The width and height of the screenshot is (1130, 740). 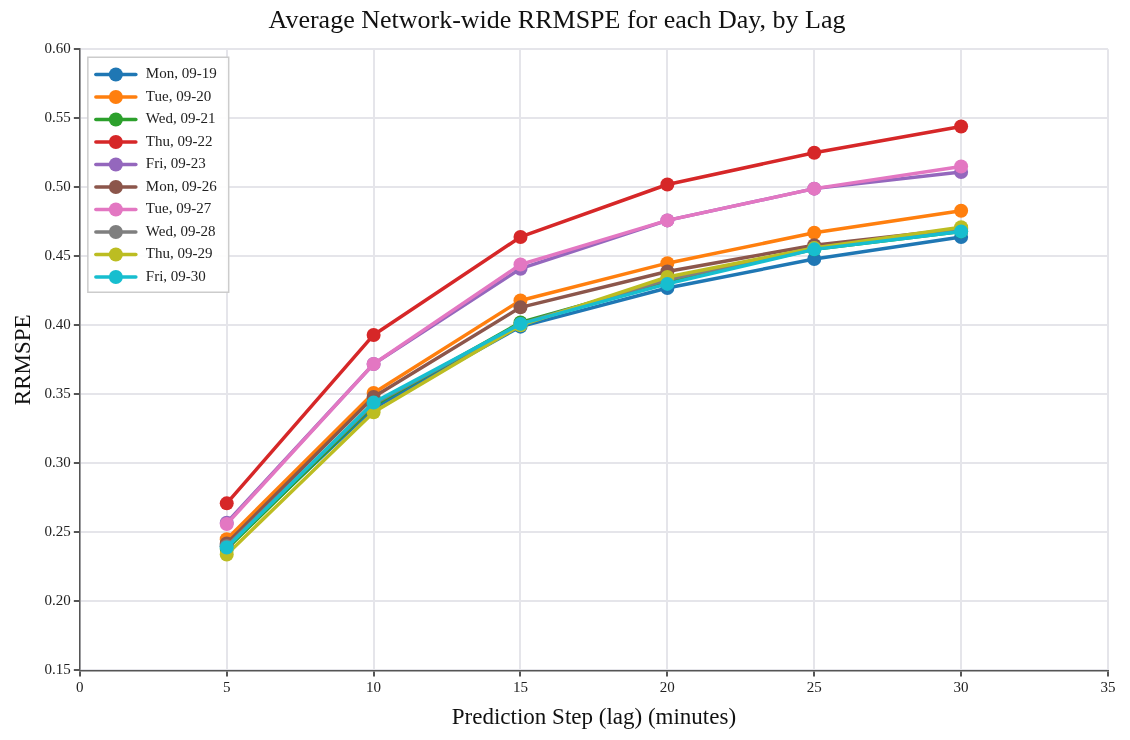 I want to click on legend-label: Wed, 09-21, so click(x=180, y=118).